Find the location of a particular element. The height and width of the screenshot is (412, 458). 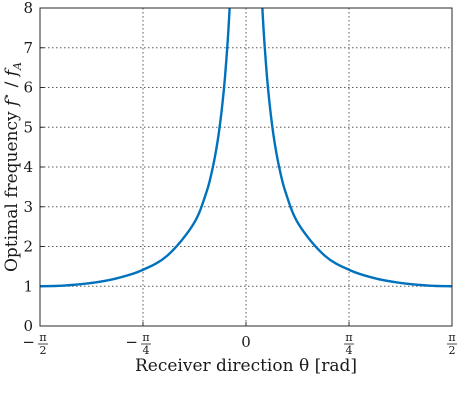

y-tick-label: 6 is located at coordinates (28, 88).